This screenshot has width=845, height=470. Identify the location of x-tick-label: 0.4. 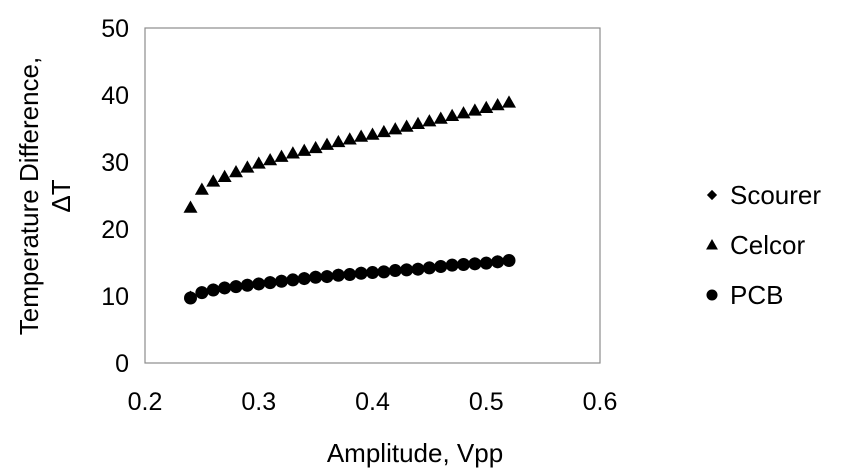
(372, 402).